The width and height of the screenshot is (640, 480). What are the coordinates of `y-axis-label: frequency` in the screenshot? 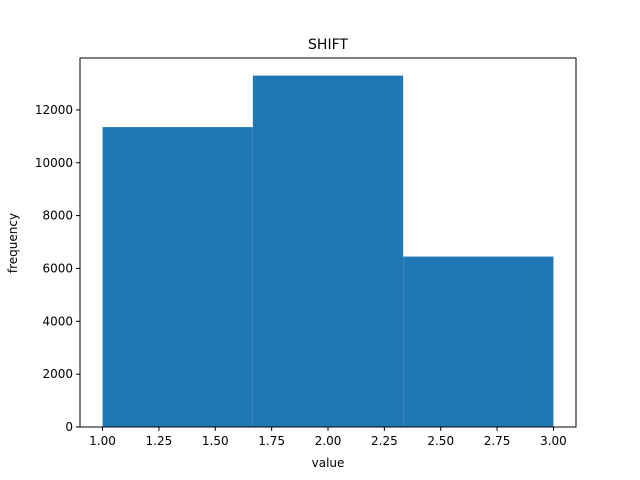 It's located at (13, 243).